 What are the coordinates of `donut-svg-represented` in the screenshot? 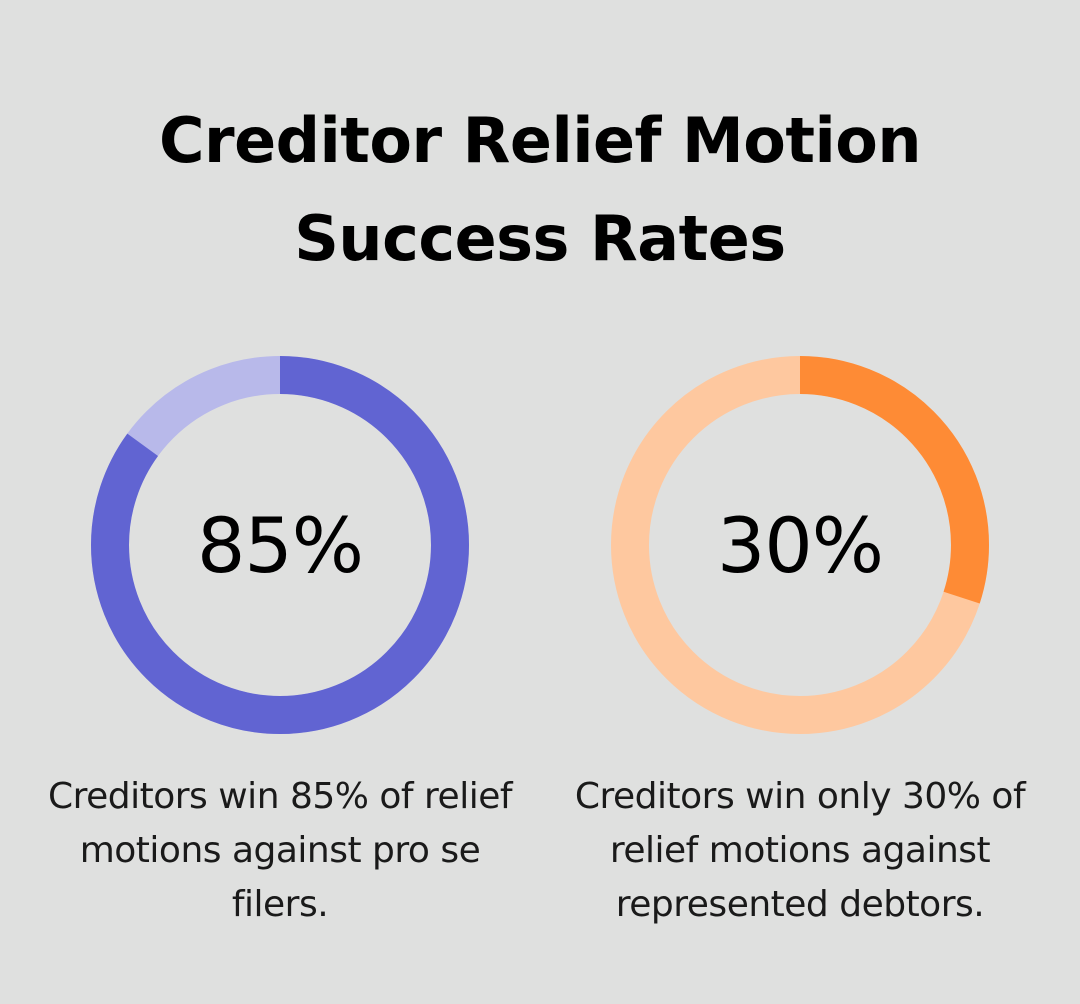 It's located at (800, 545).